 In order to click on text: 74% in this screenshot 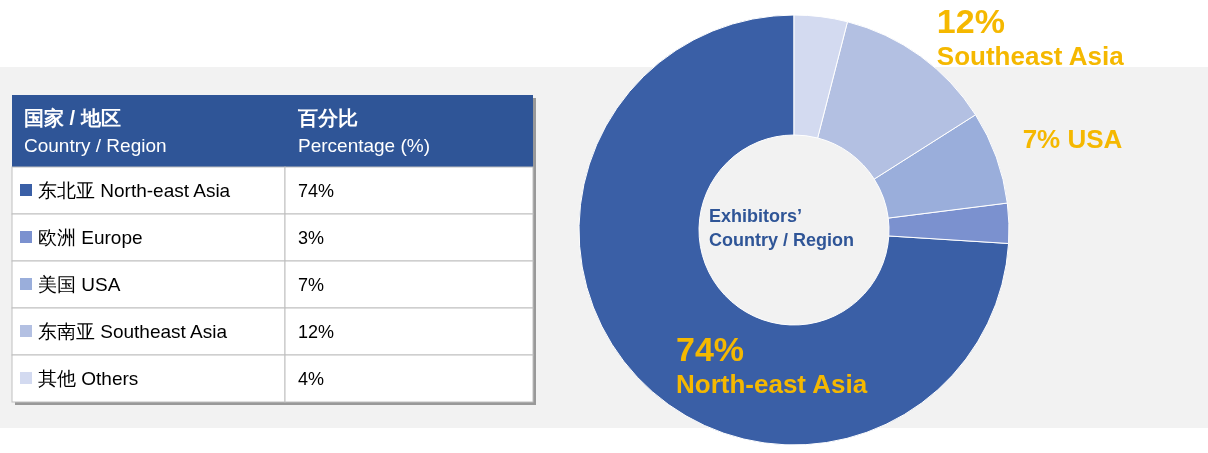, I will do `click(316, 191)`.